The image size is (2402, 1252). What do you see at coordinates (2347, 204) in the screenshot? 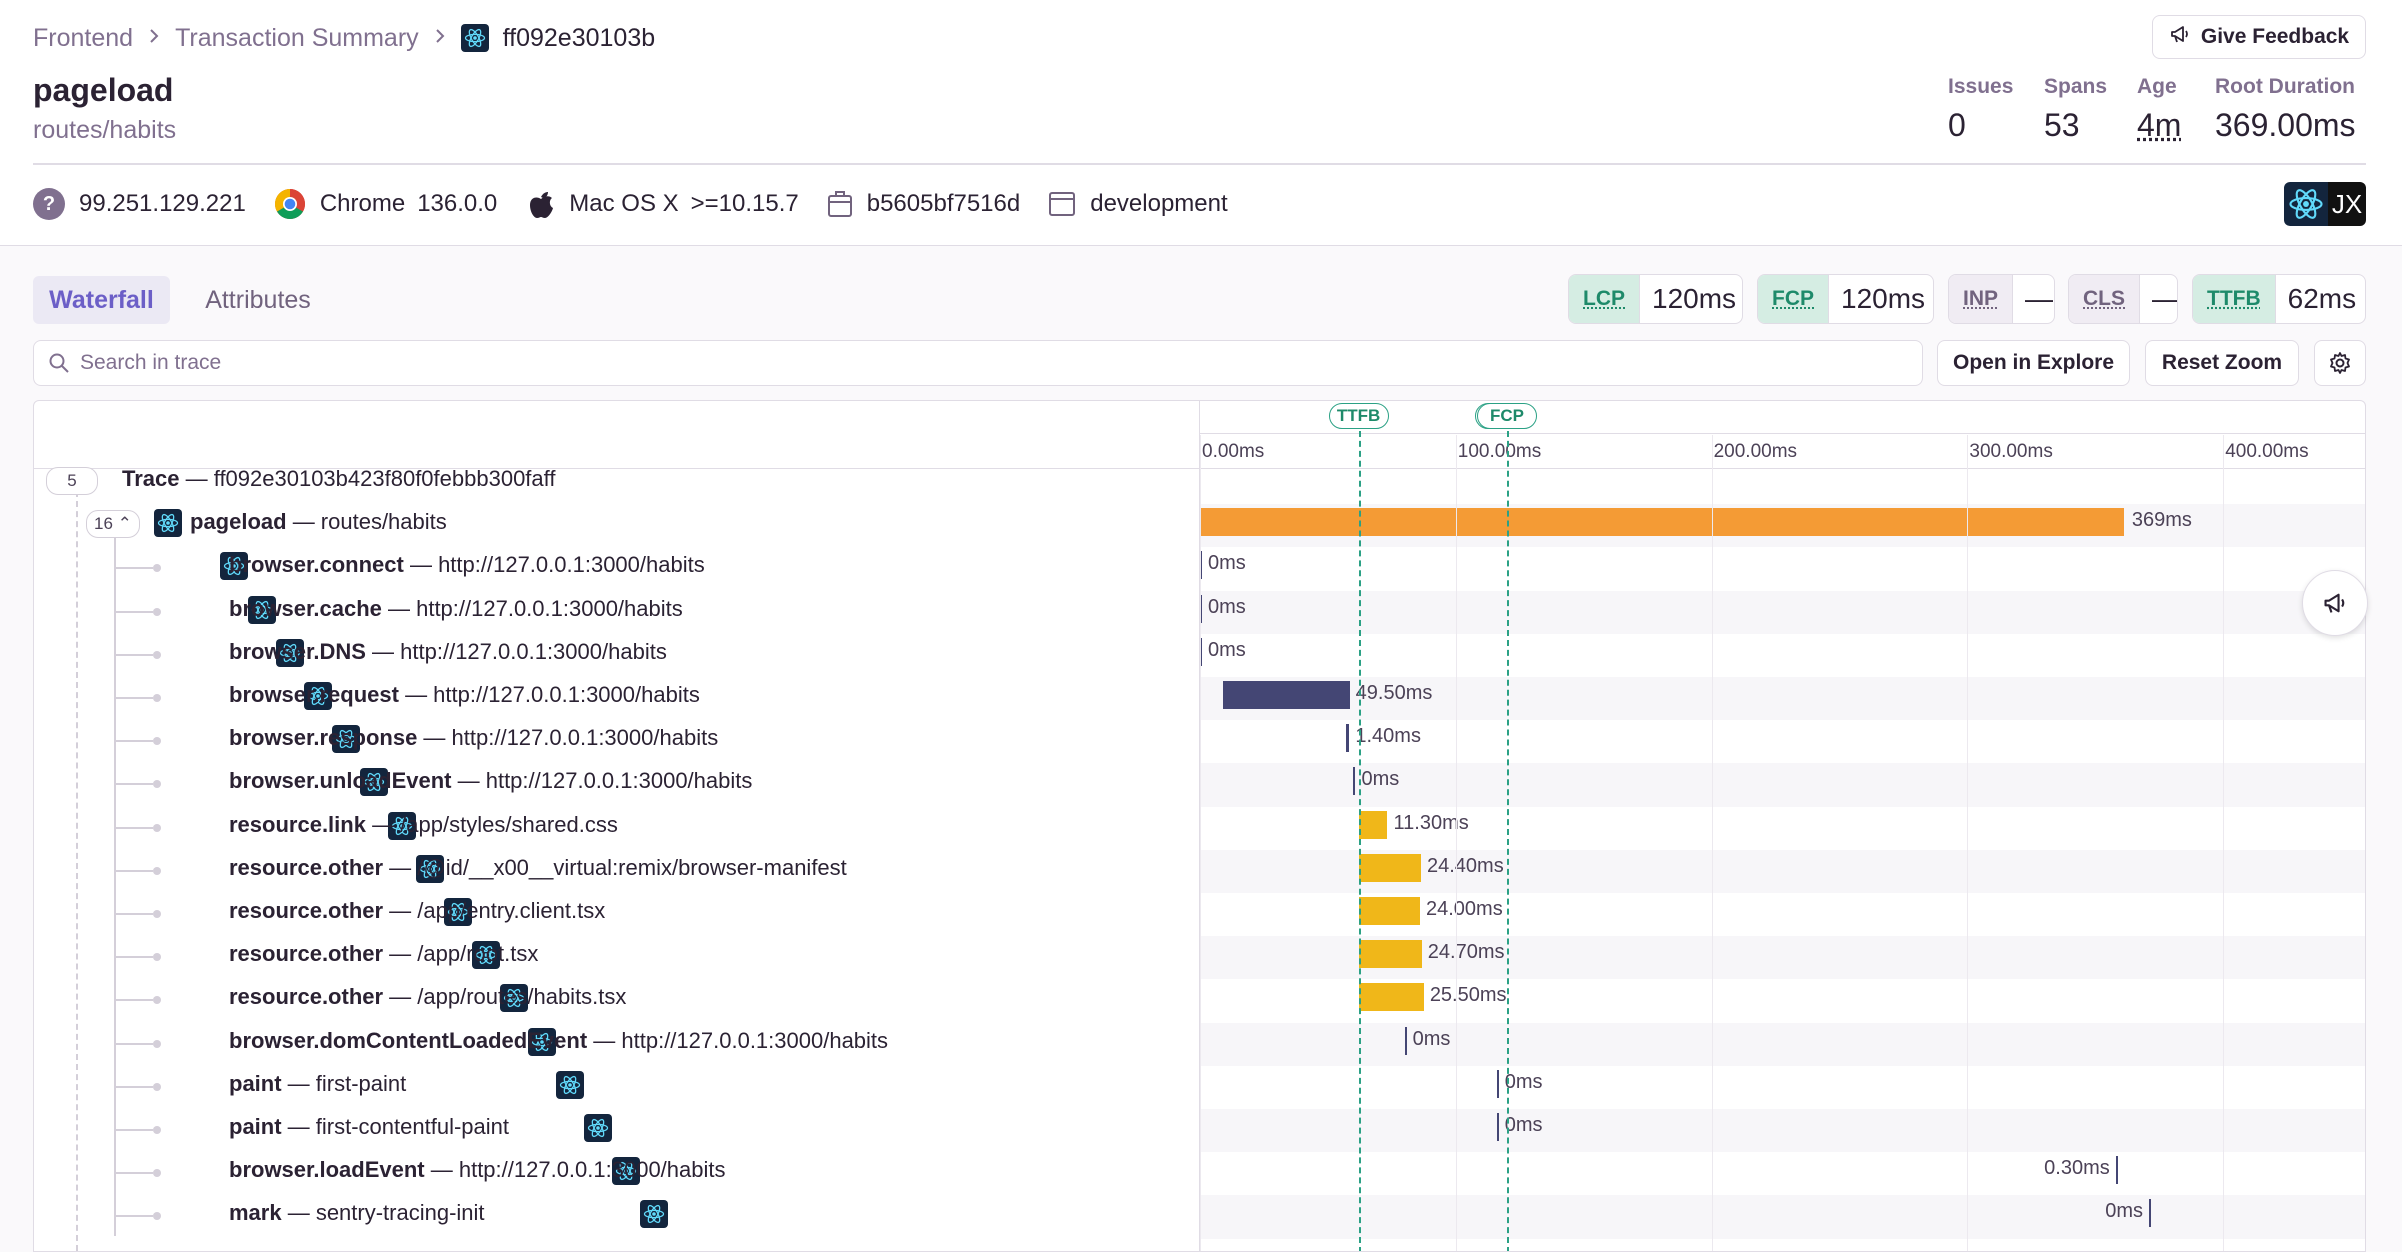
I see `platform-badge-js: JX` at bounding box center [2347, 204].